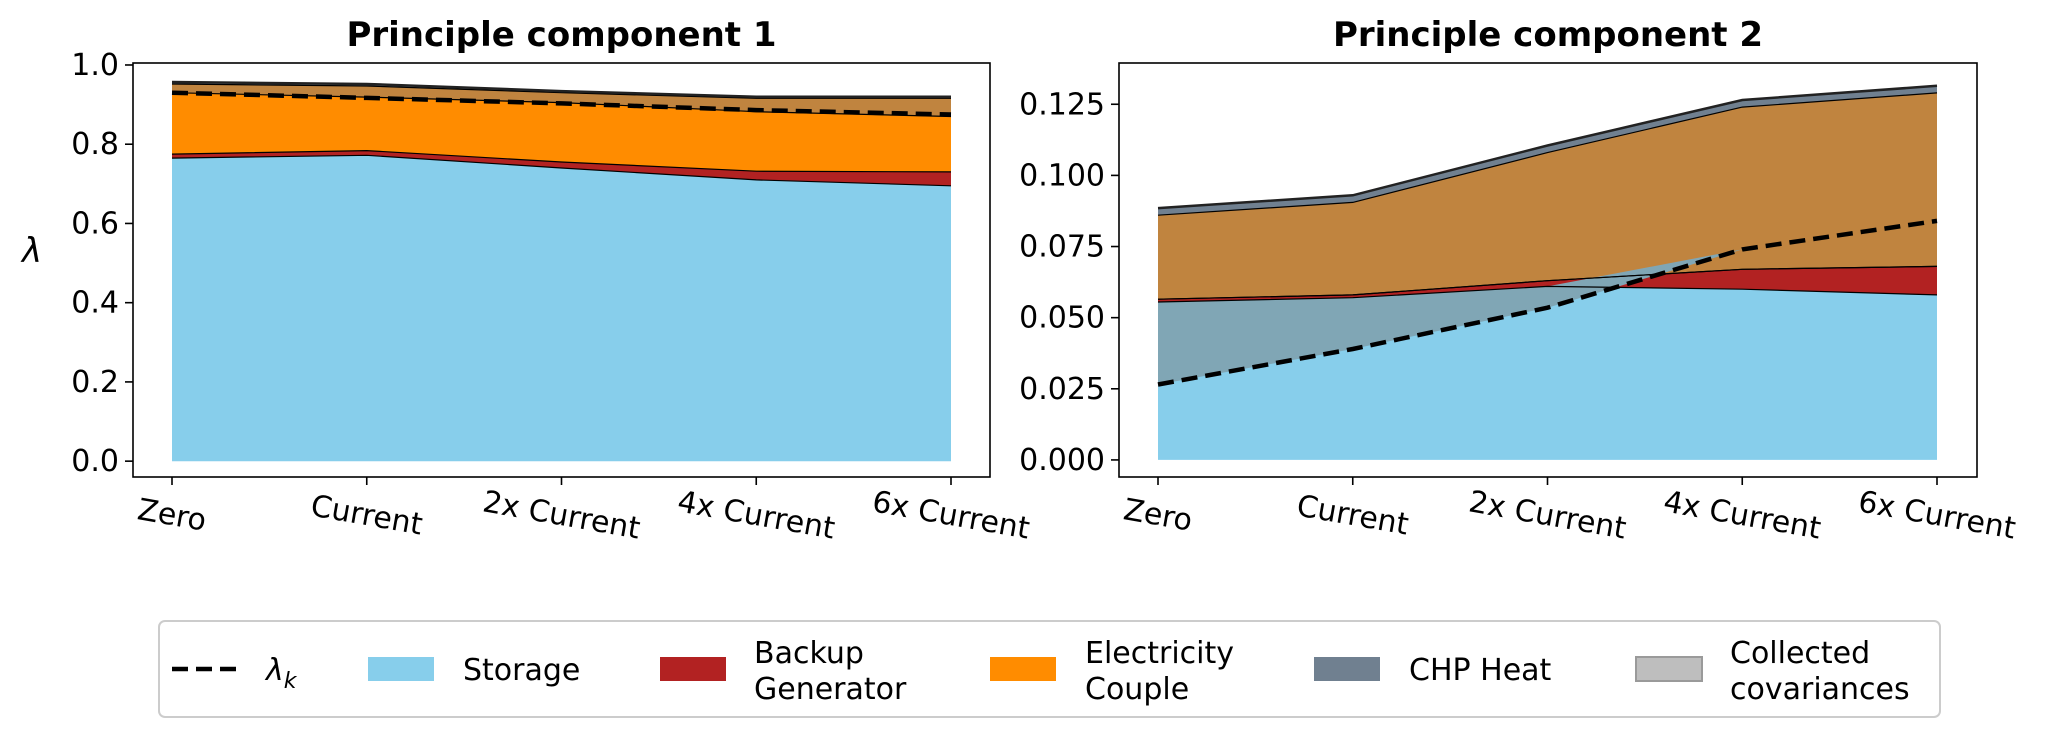 This screenshot has height=736, width=2045. What do you see at coordinates (1062, 389) in the screenshot?
I see `y-tick-label: 0.025` at bounding box center [1062, 389].